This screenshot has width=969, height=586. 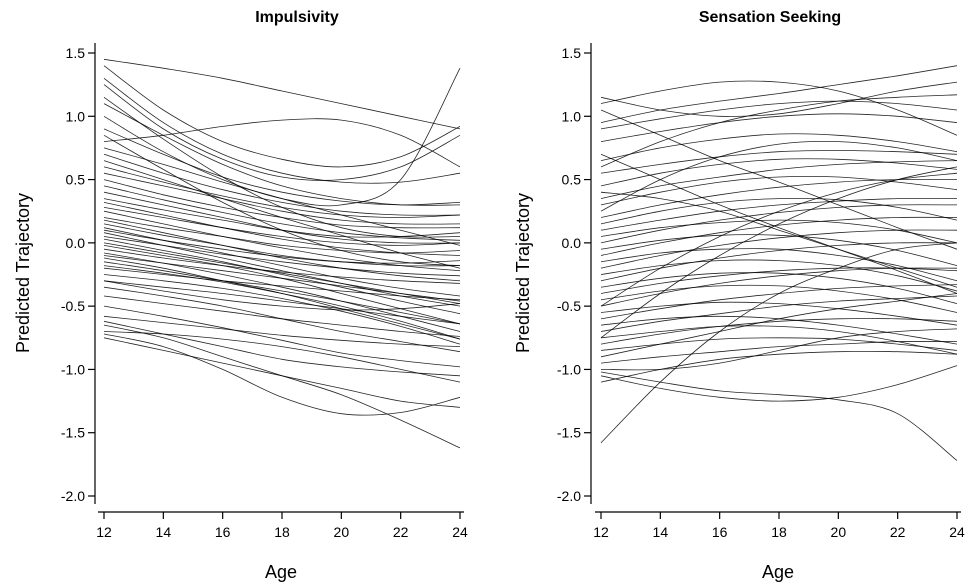 What do you see at coordinates (957, 532) in the screenshot?
I see `x-tick-label: 24` at bounding box center [957, 532].